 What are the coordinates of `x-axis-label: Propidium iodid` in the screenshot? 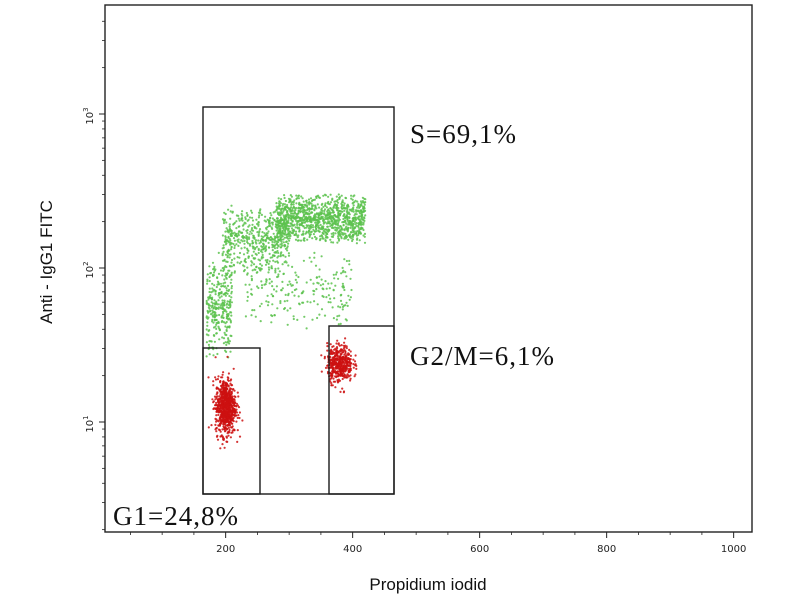 It's located at (427, 584).